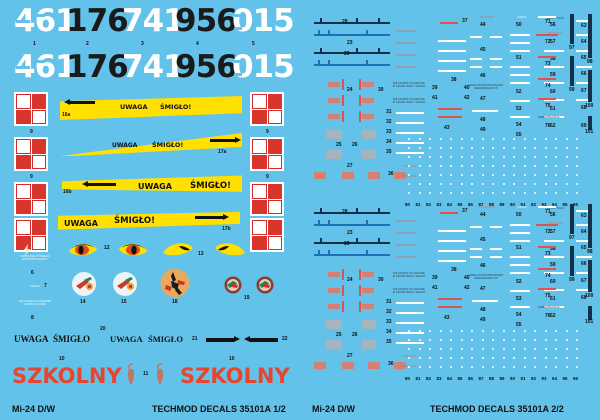 The width and height of the screenshot is (600, 420). What do you see at coordinates (483, 99) in the screenshot?
I see `decal-index-47: 47` at bounding box center [483, 99].